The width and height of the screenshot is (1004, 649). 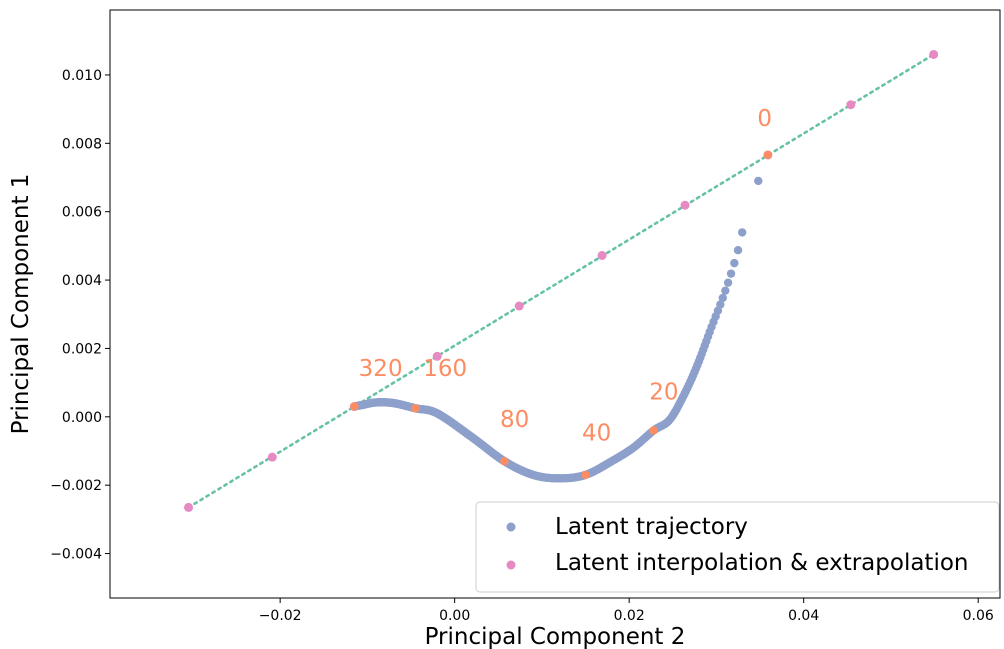 I want to click on y-axis-label: Principal Component 1, so click(x=21, y=304).